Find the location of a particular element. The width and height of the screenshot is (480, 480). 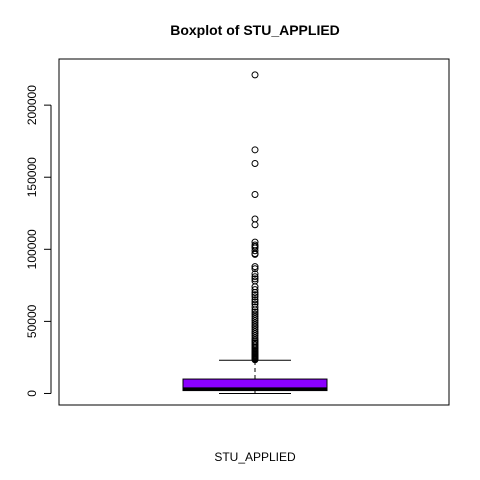

y-tick-label: 100000 is located at coordinates (32, 249).